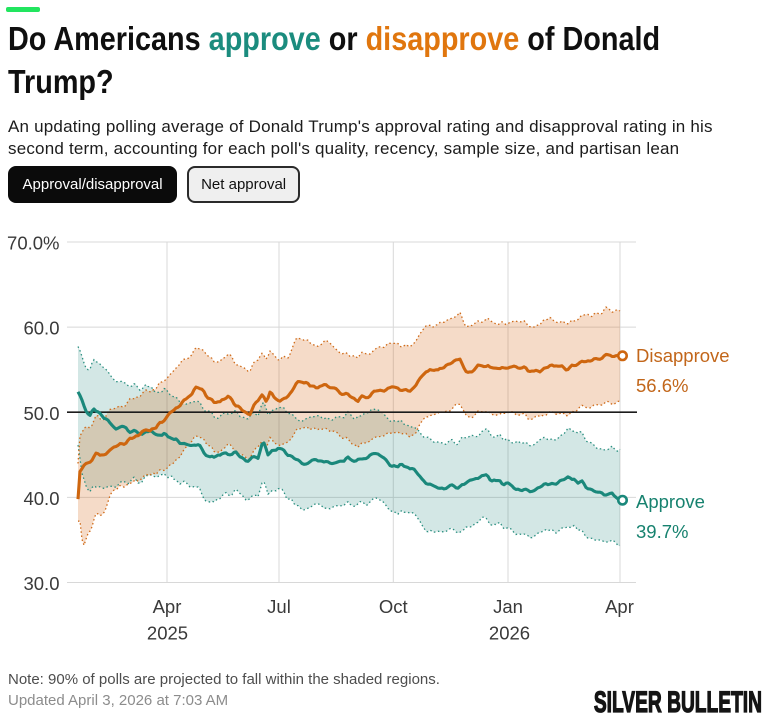 This screenshot has width=768, height=723. Describe the element at coordinates (393, 606) in the screenshot. I see `svg-text: Oct` at that location.